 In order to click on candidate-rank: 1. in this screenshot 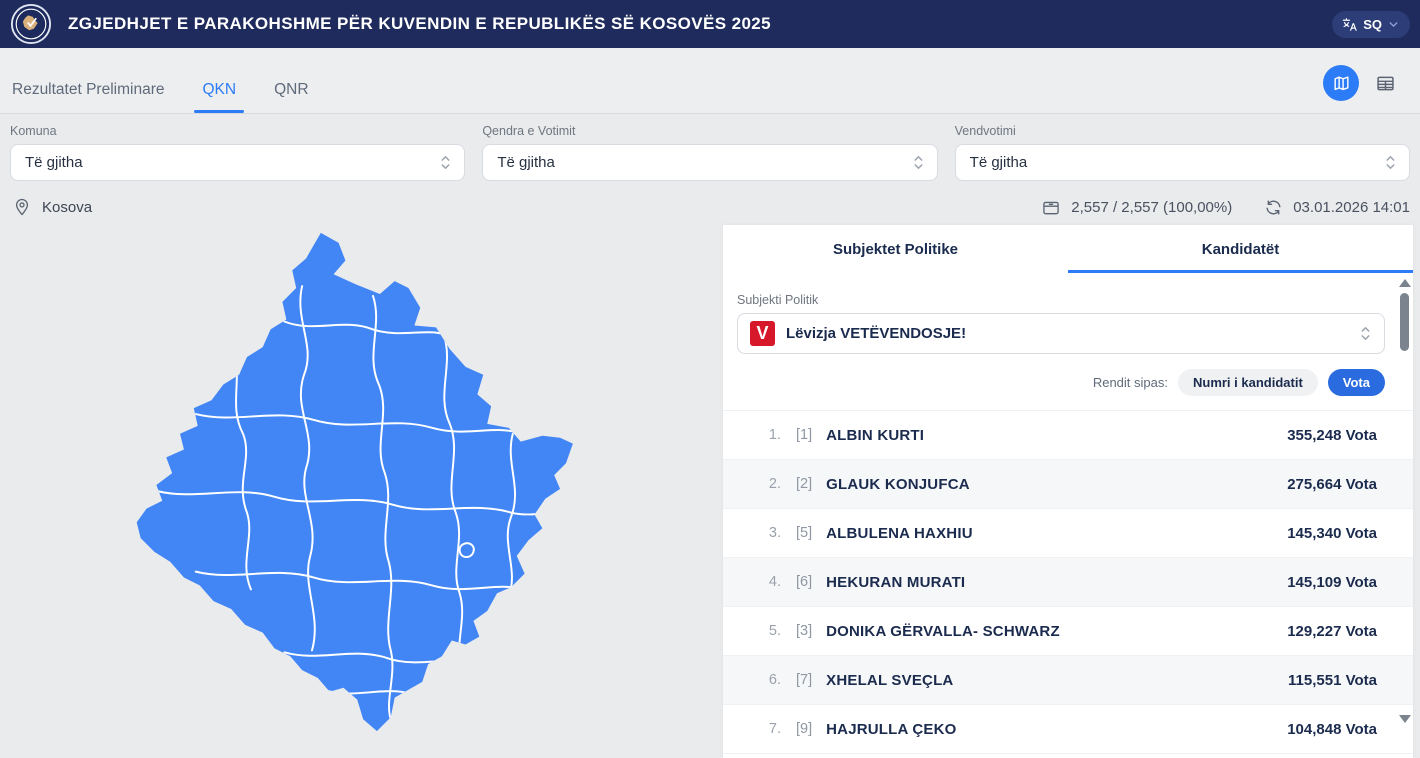, I will do `click(774, 435)`.